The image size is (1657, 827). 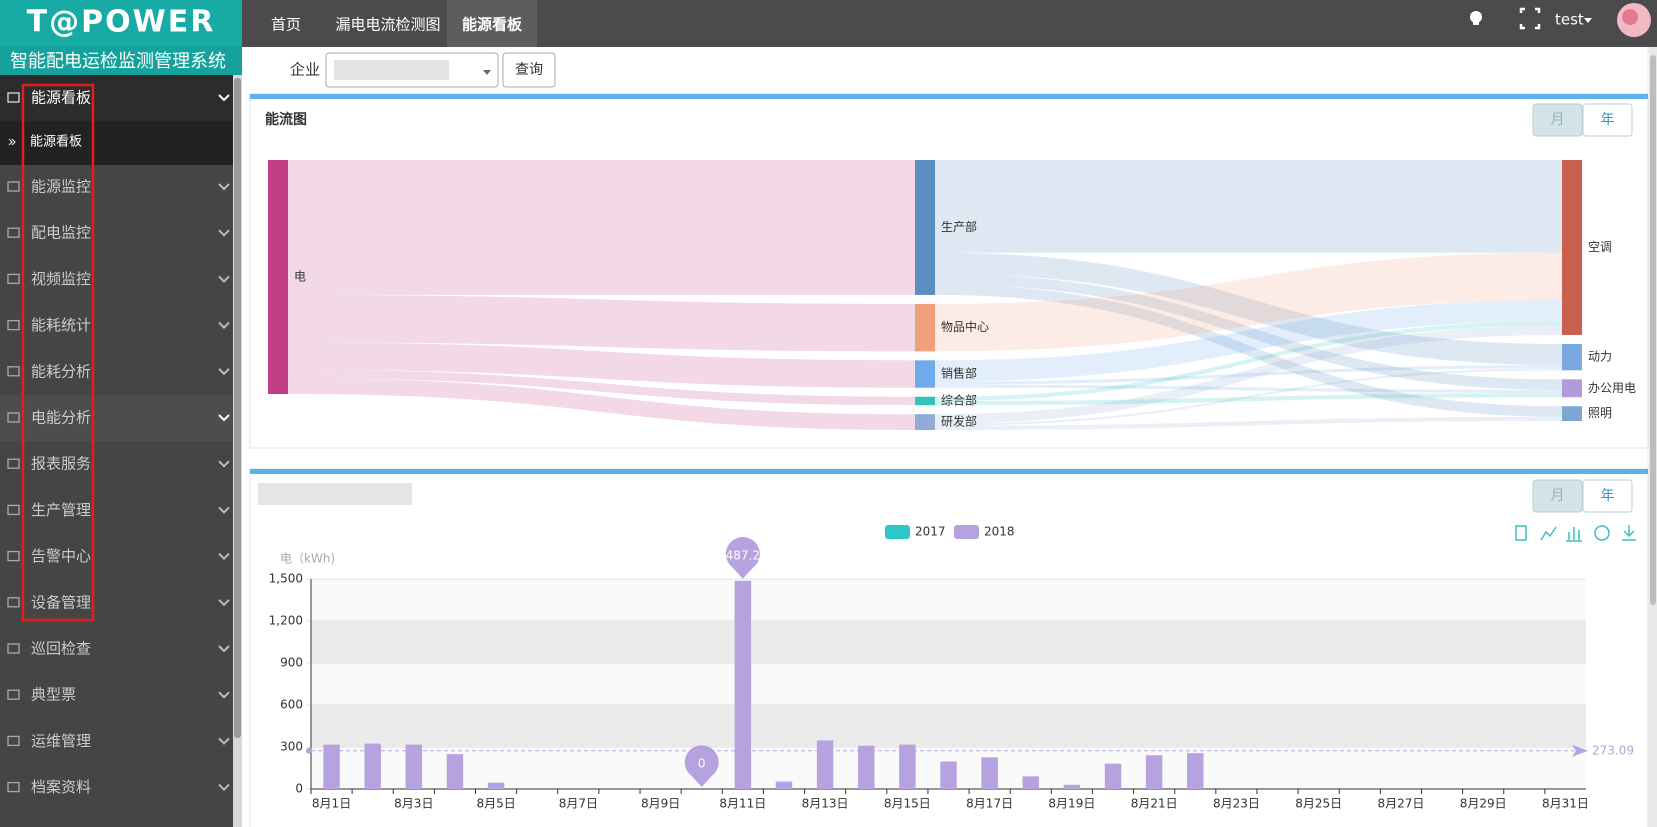 What do you see at coordinates (61, 787) in the screenshot?
I see `menu-item: 档案资料` at bounding box center [61, 787].